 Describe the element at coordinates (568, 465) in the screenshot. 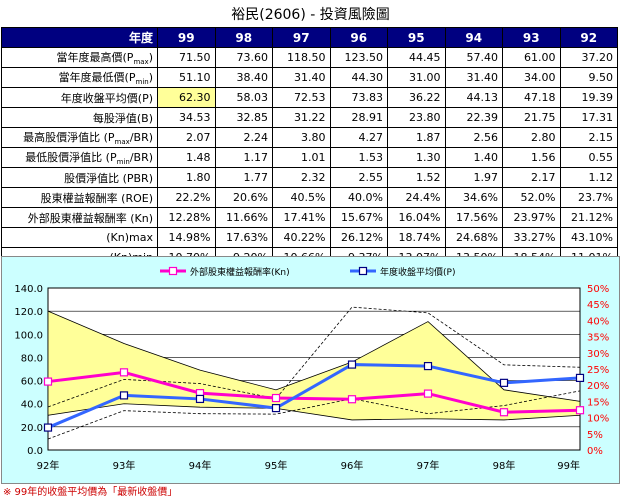

I see `x-tick-label: 99年` at that location.